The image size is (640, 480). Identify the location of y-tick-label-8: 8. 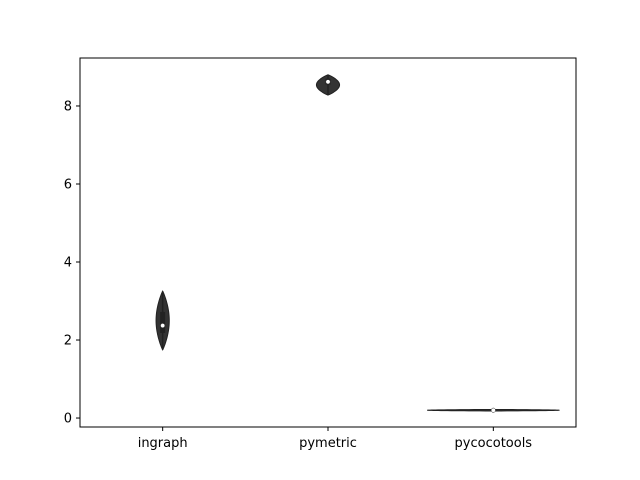
(68, 106).